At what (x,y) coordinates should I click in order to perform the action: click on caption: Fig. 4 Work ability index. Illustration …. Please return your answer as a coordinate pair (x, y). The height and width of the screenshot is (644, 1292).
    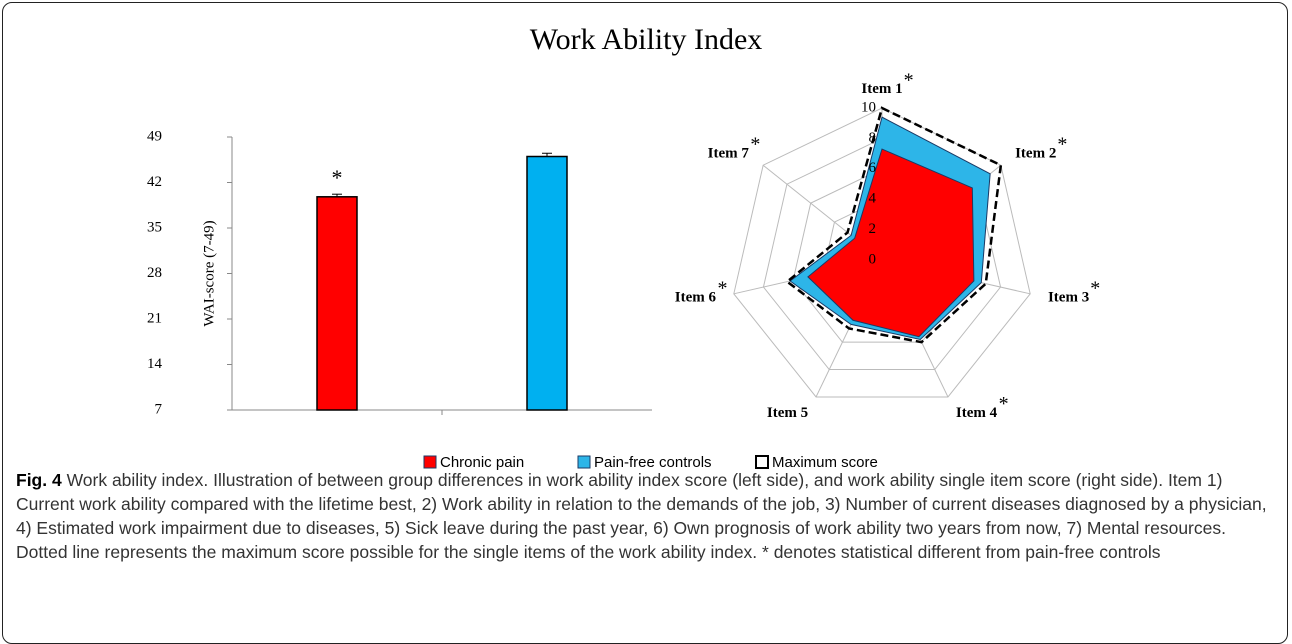
    Looking at the image, I should click on (647, 516).